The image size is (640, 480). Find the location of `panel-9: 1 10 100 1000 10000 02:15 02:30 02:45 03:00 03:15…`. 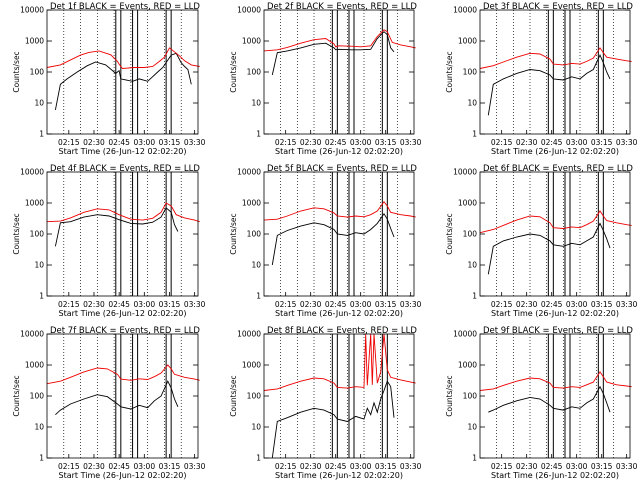

panel-9: 1 10 100 1000 10000 02:15 02:30 02:45 03:00 03:15… is located at coordinates (541, 403).